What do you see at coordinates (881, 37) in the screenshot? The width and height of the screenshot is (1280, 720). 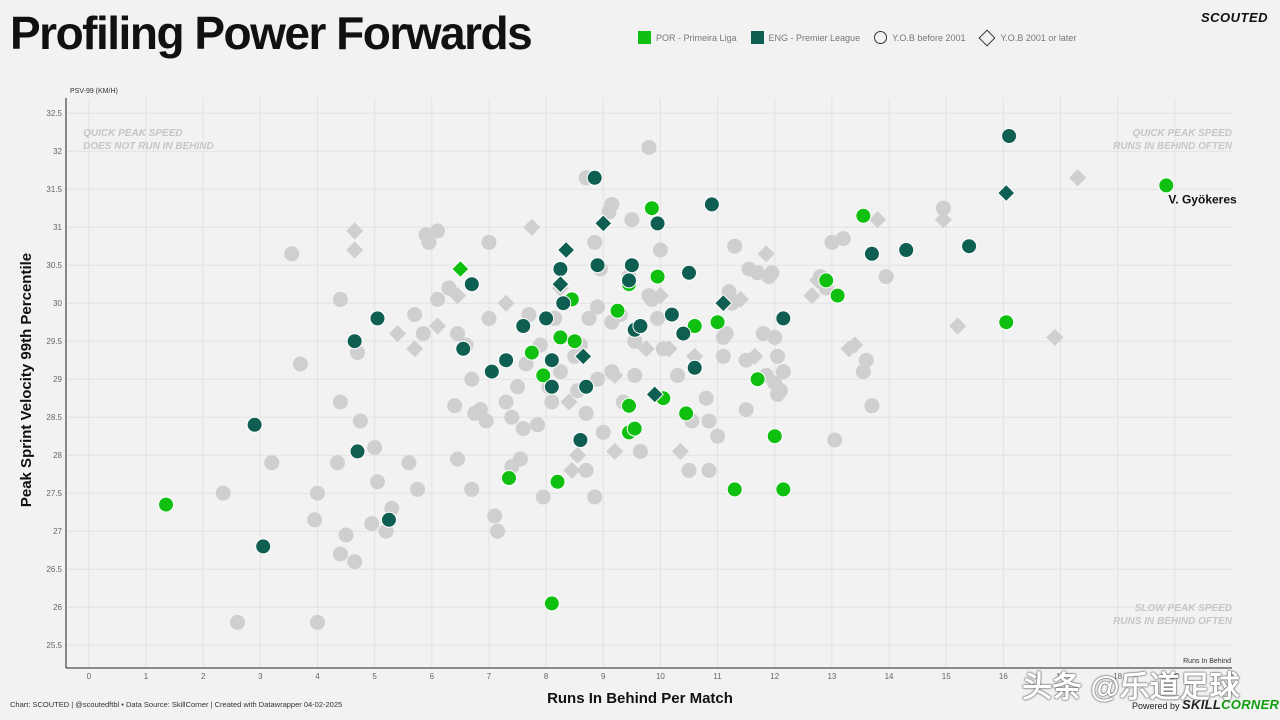 I see `legend-circle-icon` at bounding box center [881, 37].